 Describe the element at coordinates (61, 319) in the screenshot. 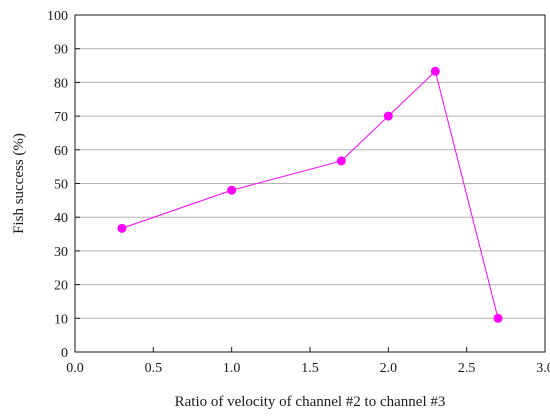

I see `y-tick-label: 10` at that location.